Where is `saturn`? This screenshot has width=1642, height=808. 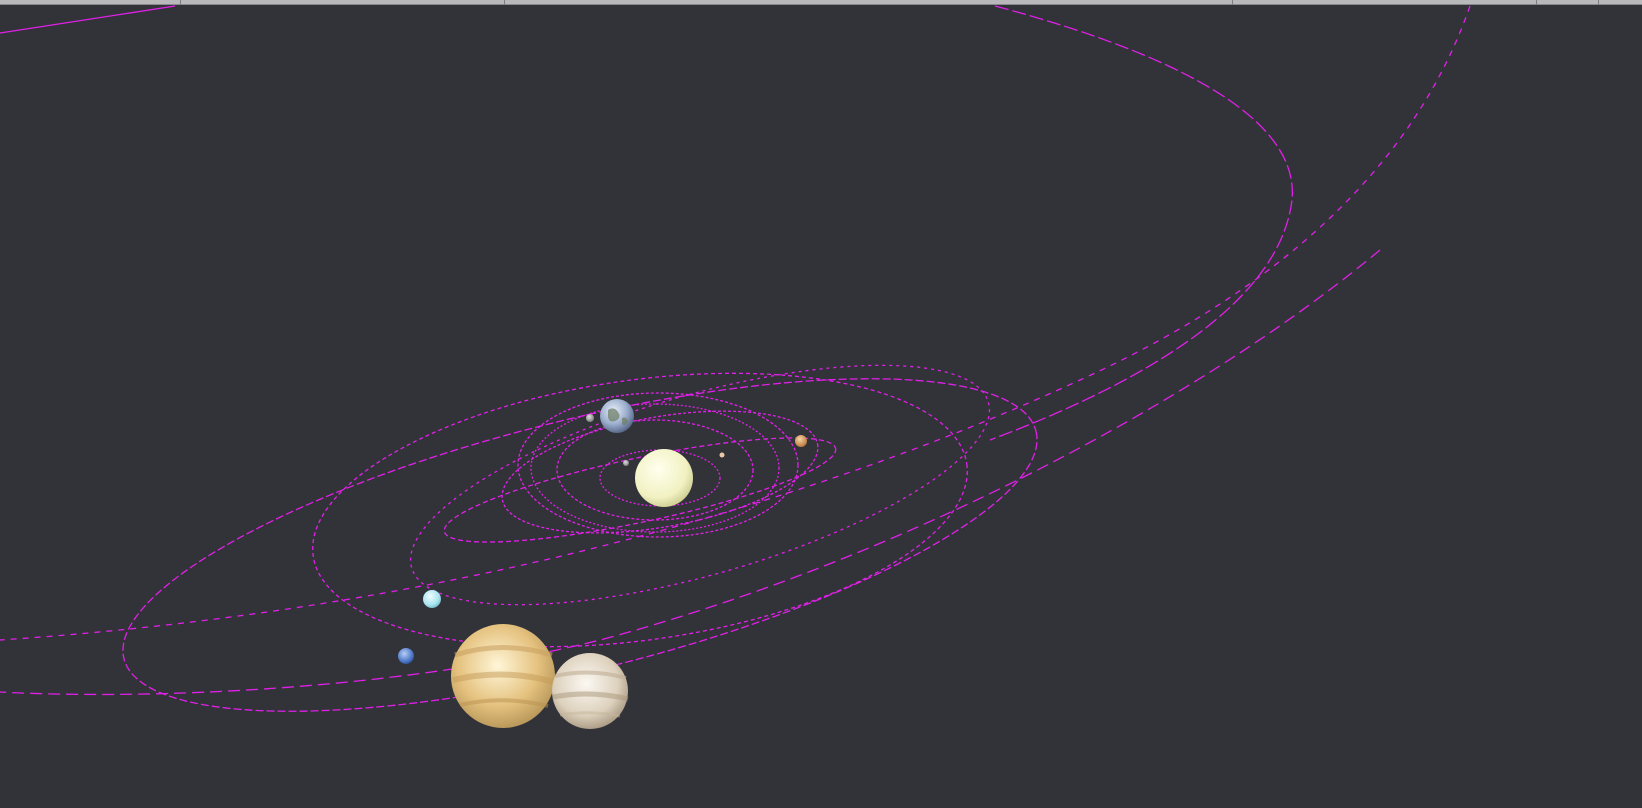 saturn is located at coordinates (590, 691).